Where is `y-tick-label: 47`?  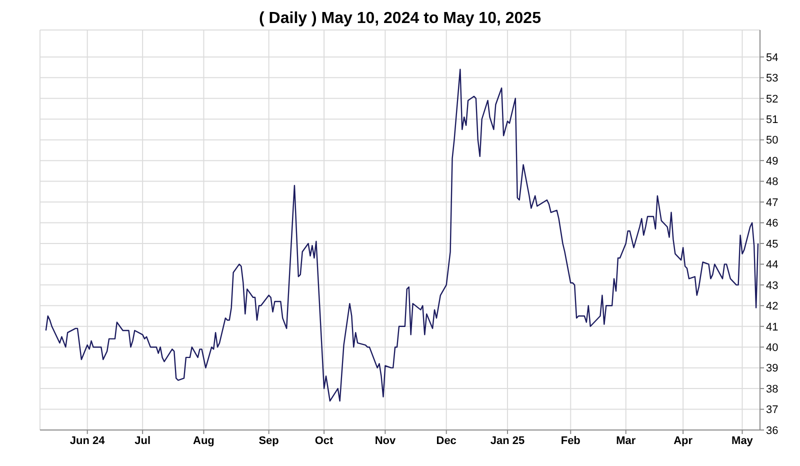
y-tick-label: 47 is located at coordinates (772, 202).